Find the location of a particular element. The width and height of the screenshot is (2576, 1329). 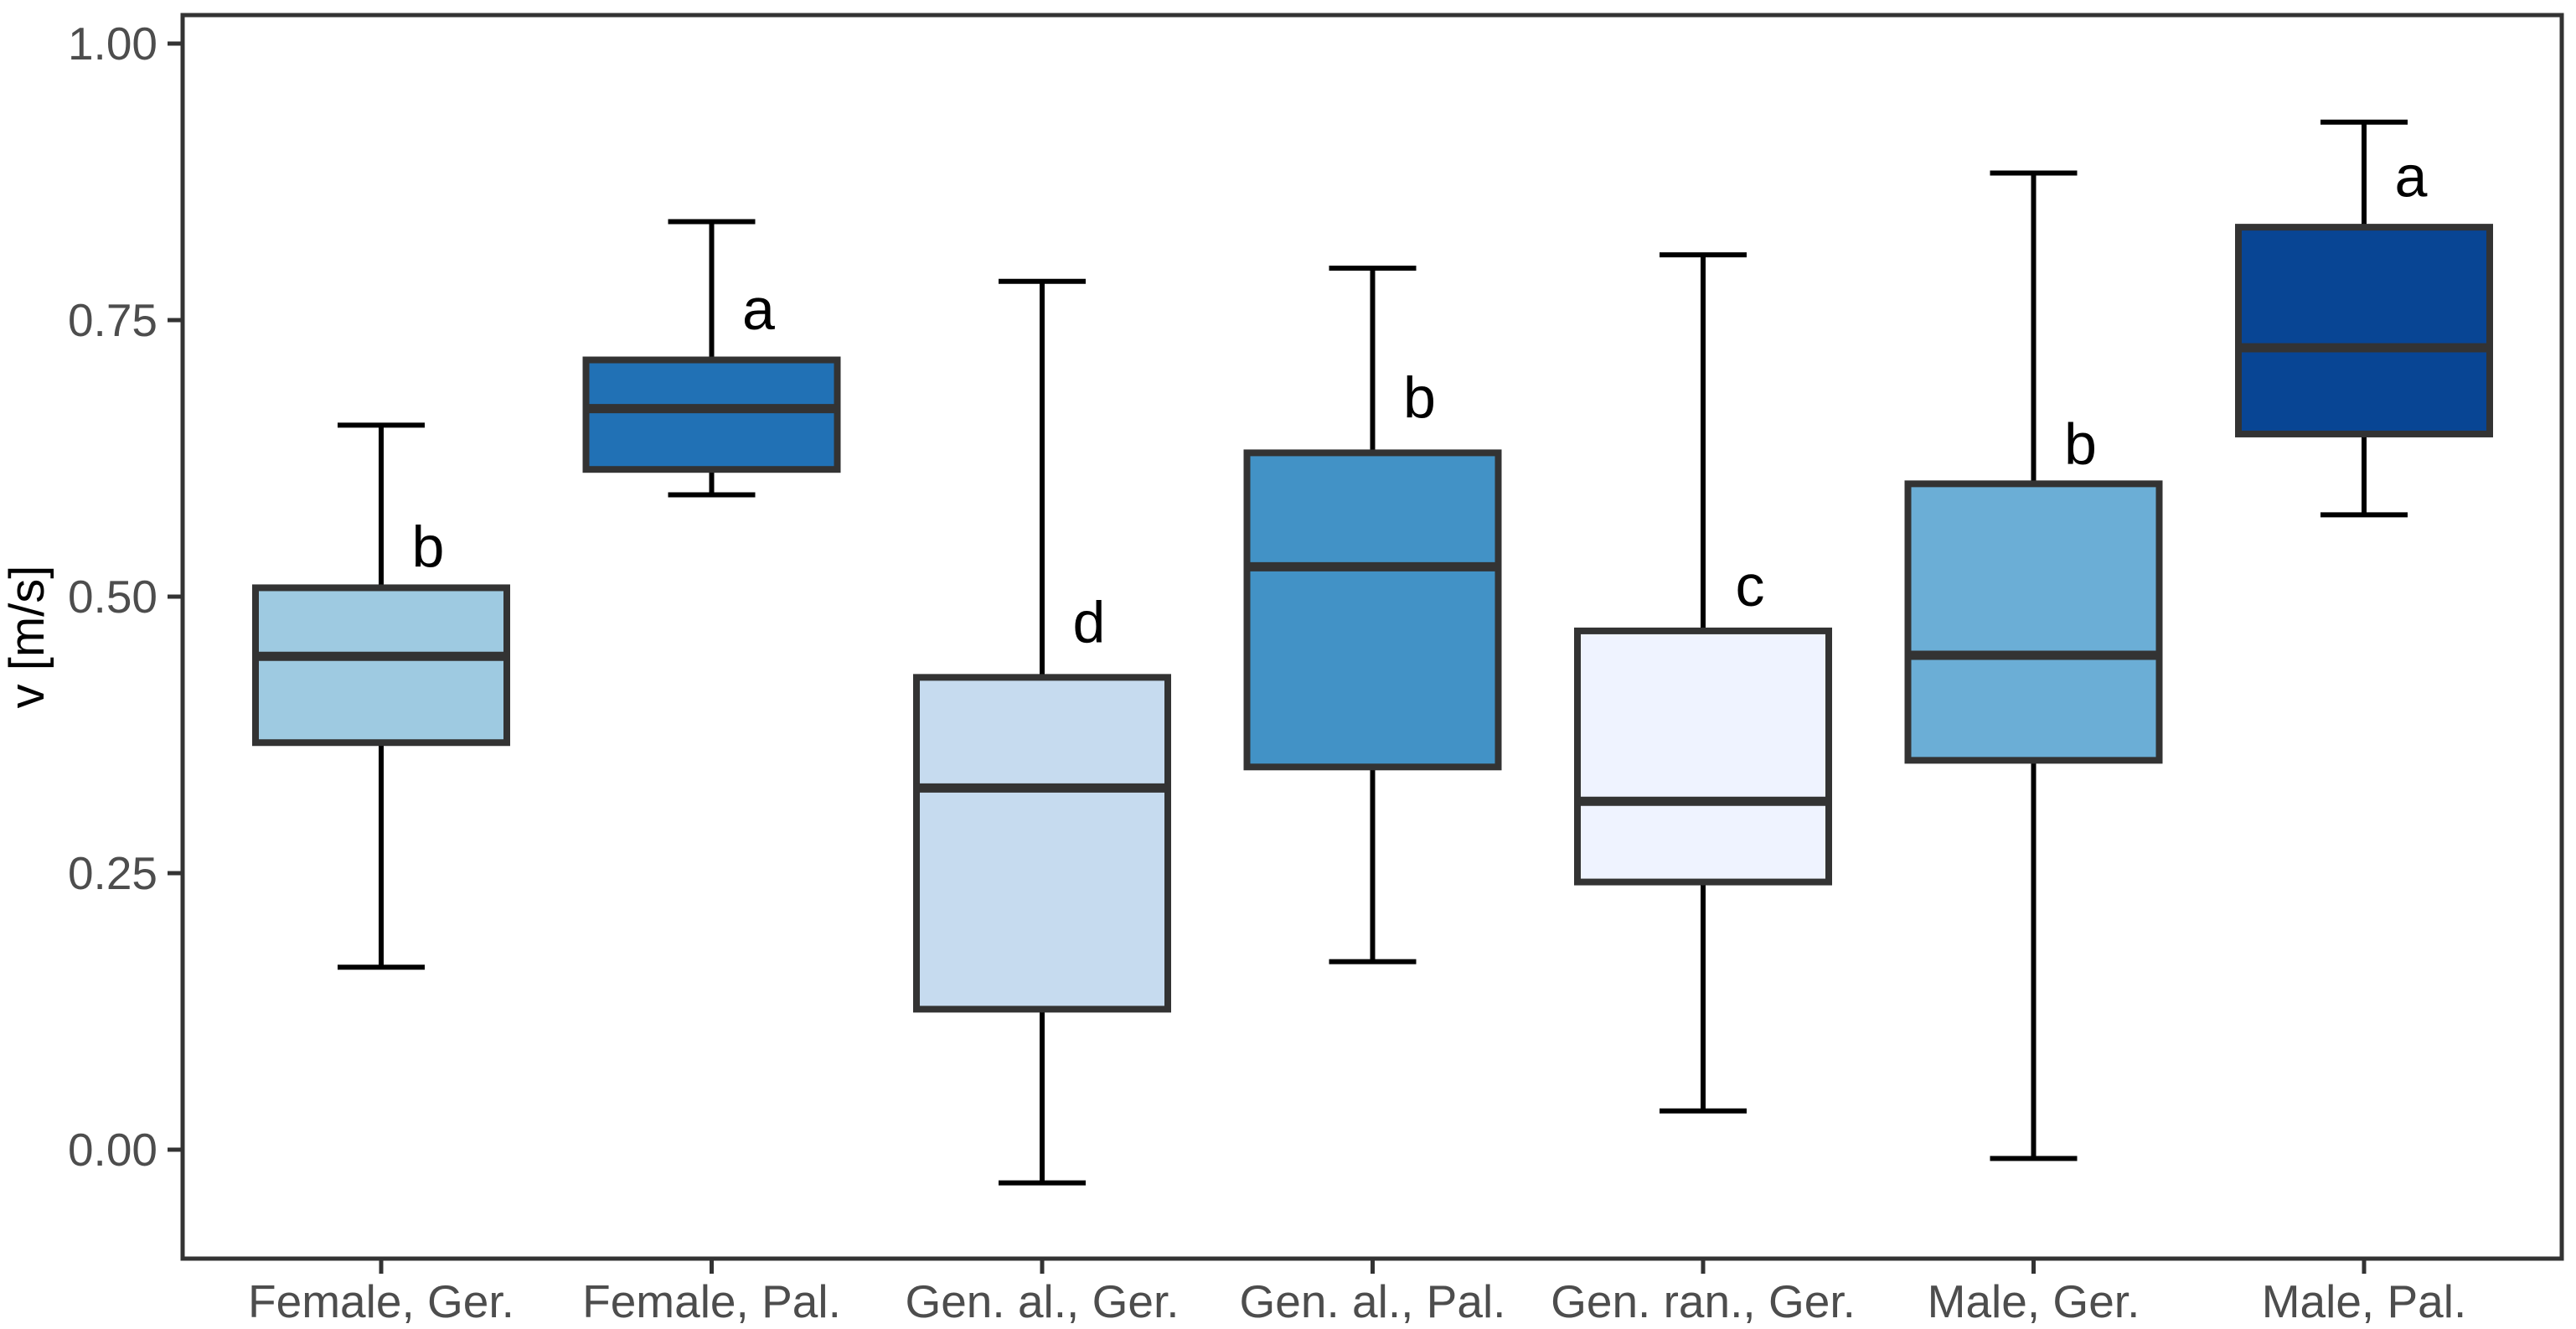

sig-letter-gen-al-pal: b is located at coordinates (1419, 397).